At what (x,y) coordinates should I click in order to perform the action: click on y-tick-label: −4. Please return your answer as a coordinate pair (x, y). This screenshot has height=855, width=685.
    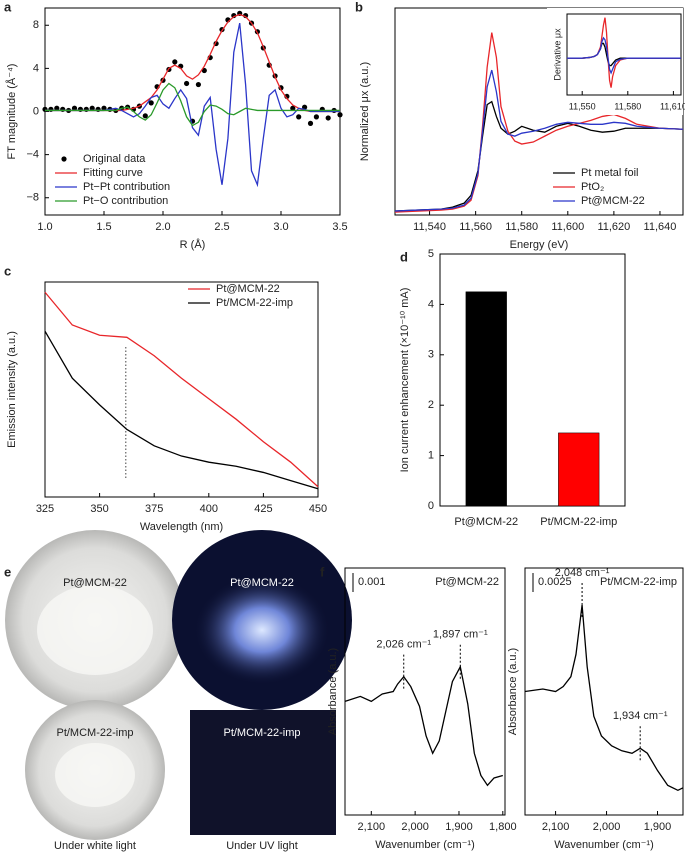
    Looking at the image, I should click on (32, 155).